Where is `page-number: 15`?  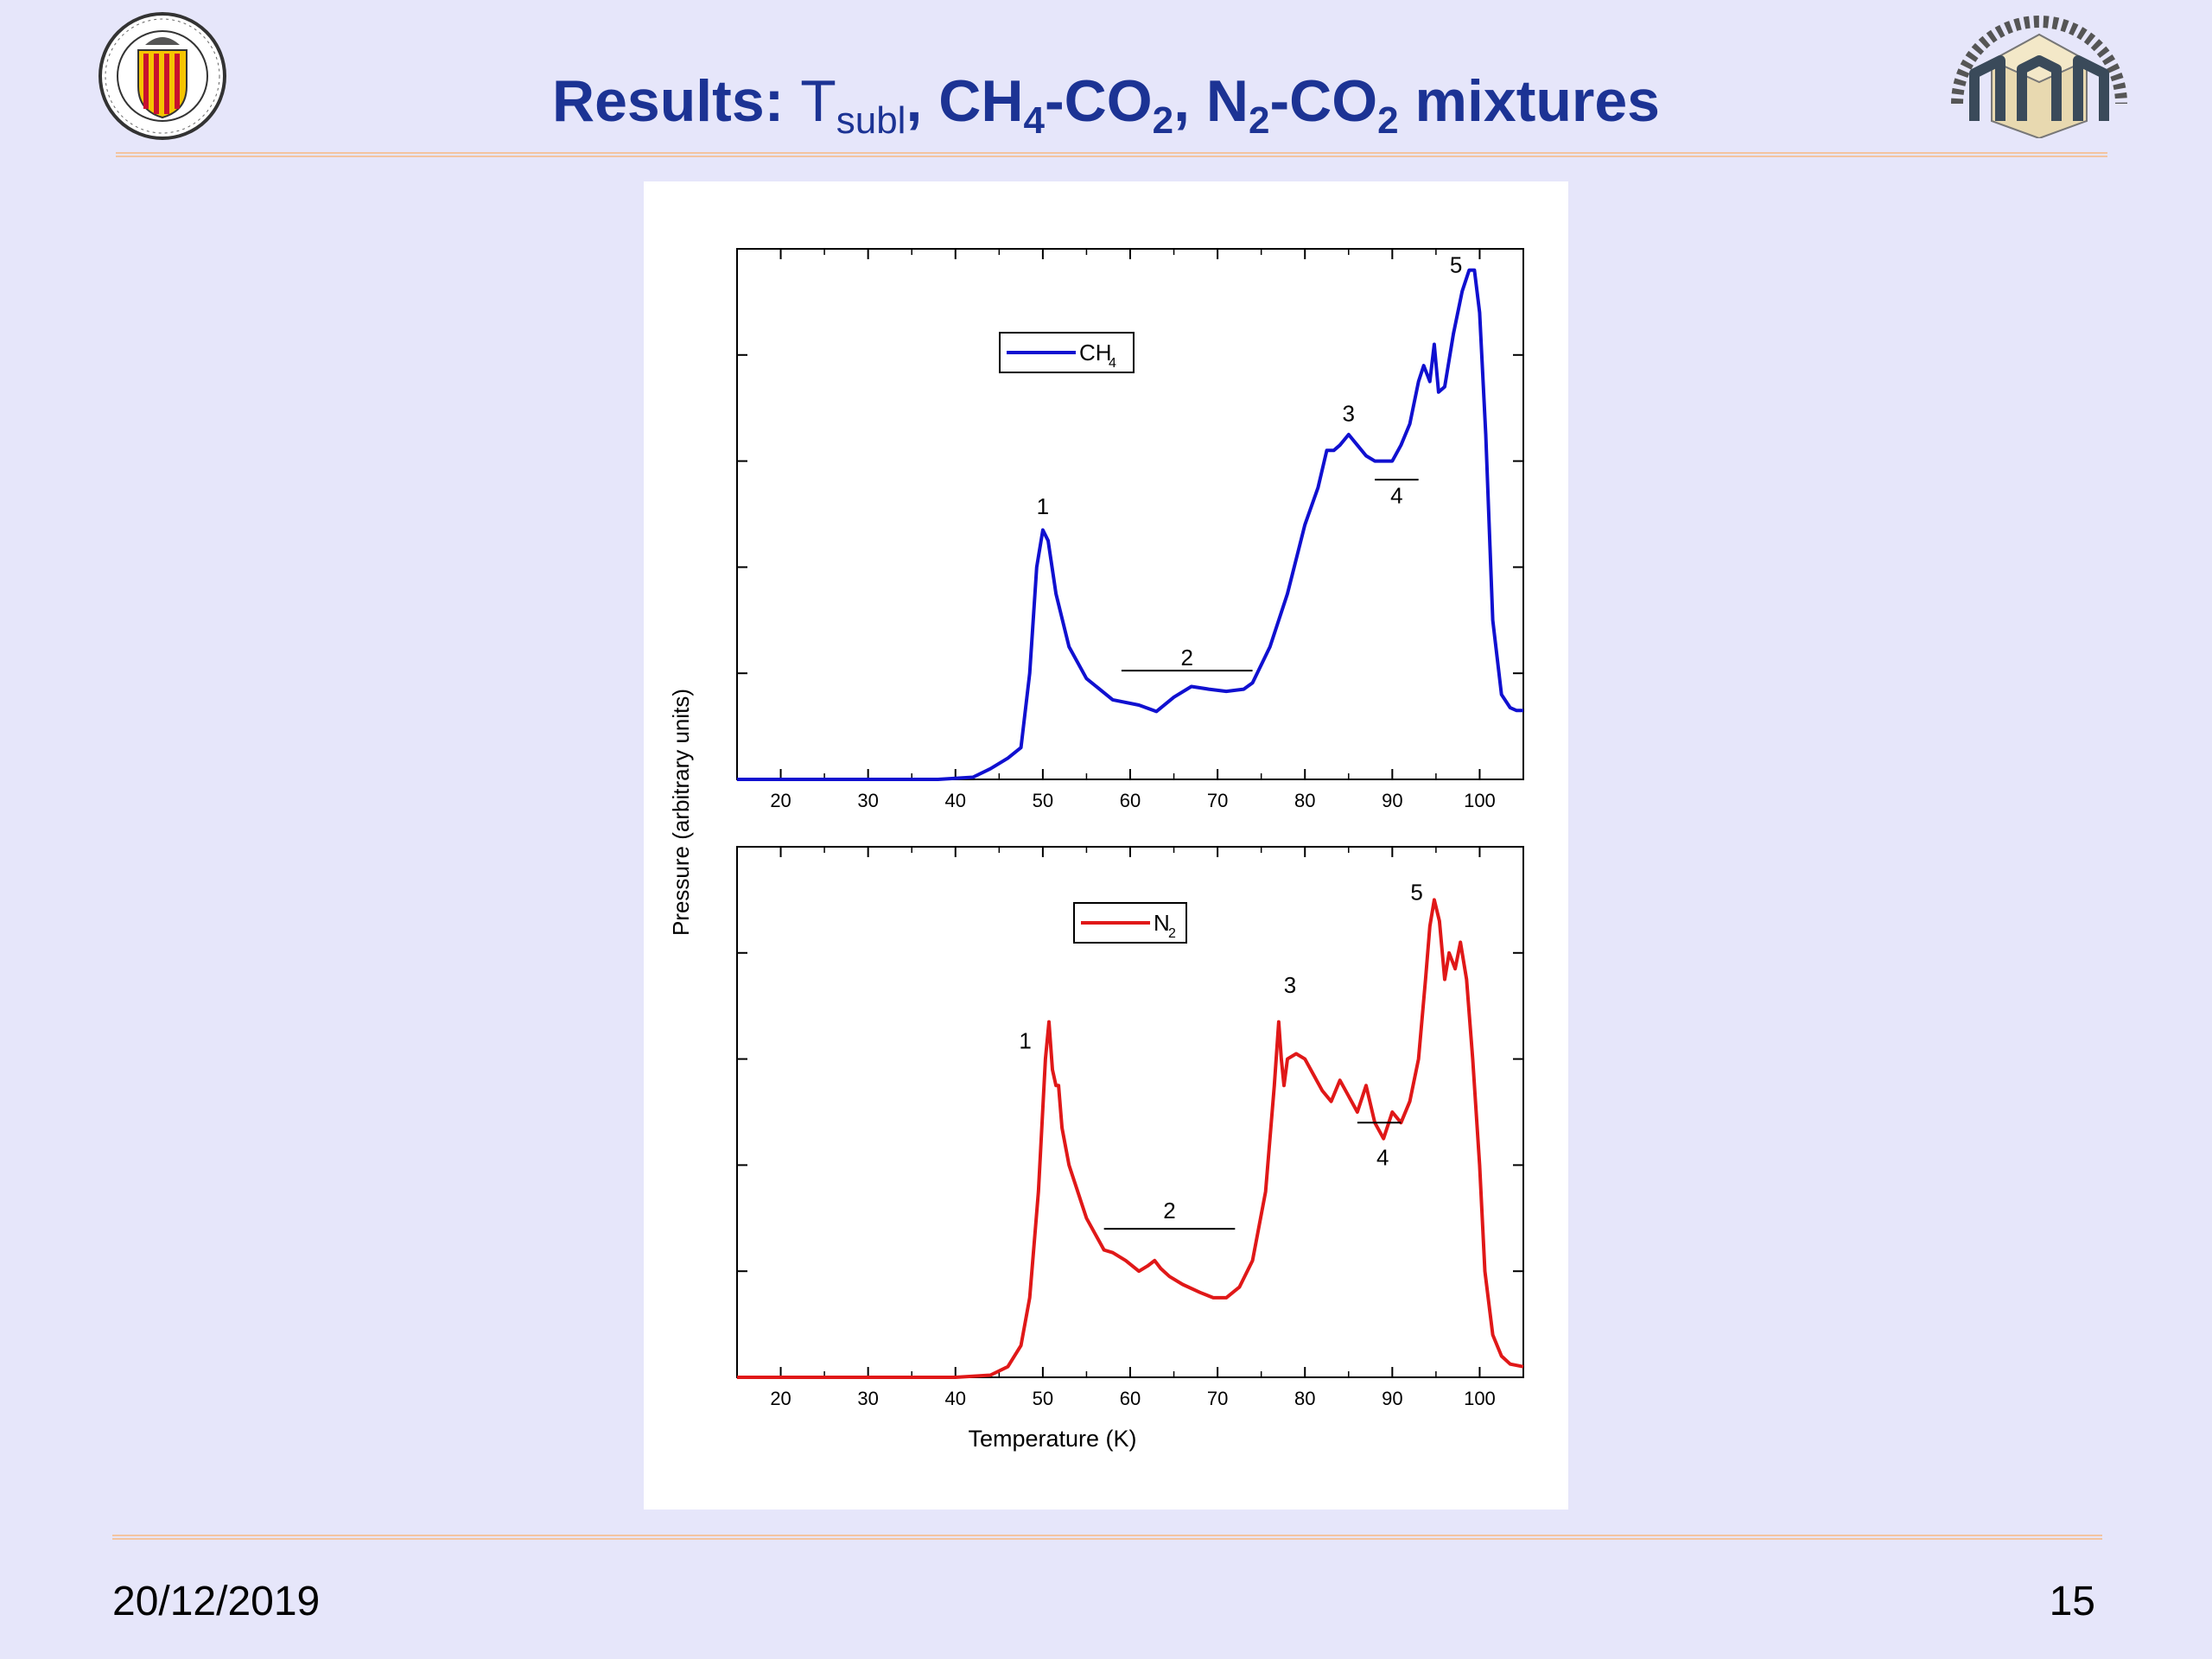 page-number: 15 is located at coordinates (2072, 1601).